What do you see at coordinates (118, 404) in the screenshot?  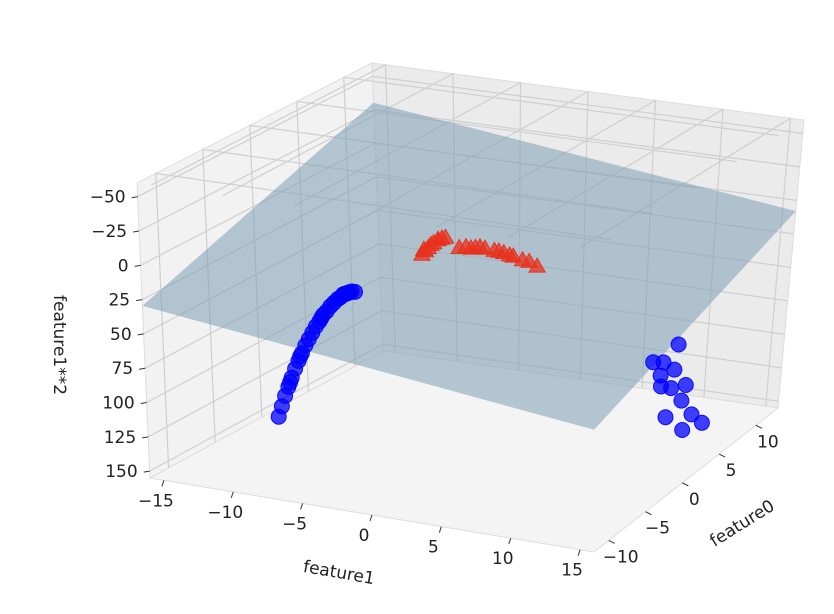 I see `z-tick-label: 100` at bounding box center [118, 404].